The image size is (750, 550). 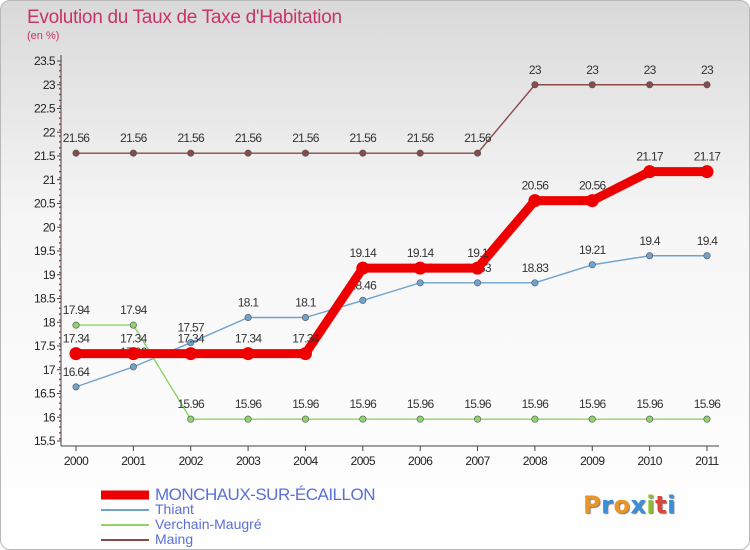 I want to click on series-line, so click(x=391, y=119).